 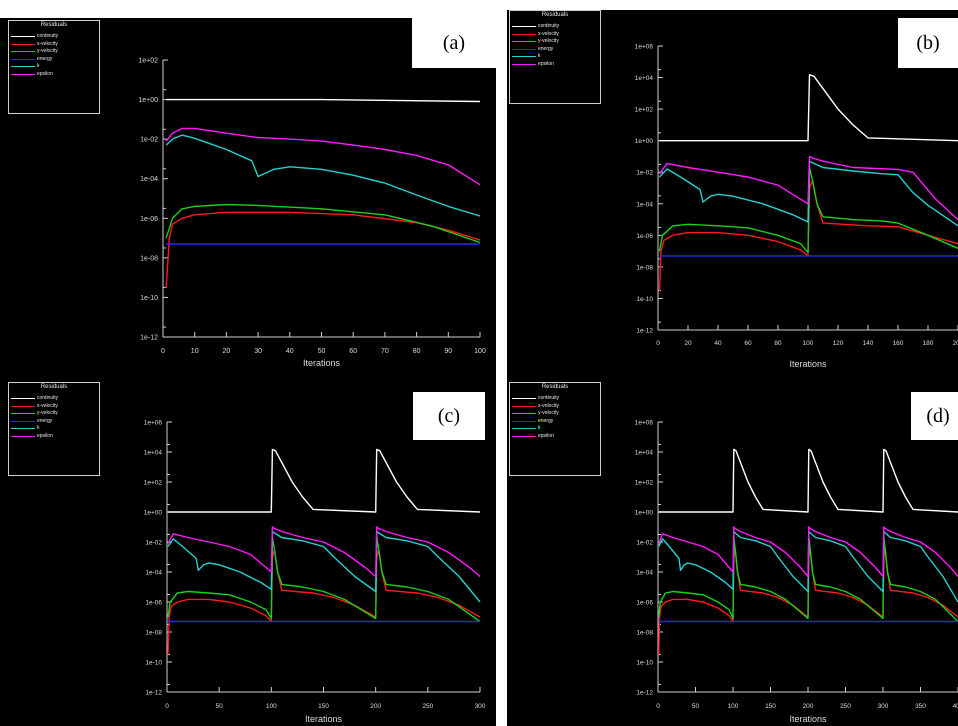 What do you see at coordinates (845, 706) in the screenshot?
I see `x-tick-label: 250` at bounding box center [845, 706].